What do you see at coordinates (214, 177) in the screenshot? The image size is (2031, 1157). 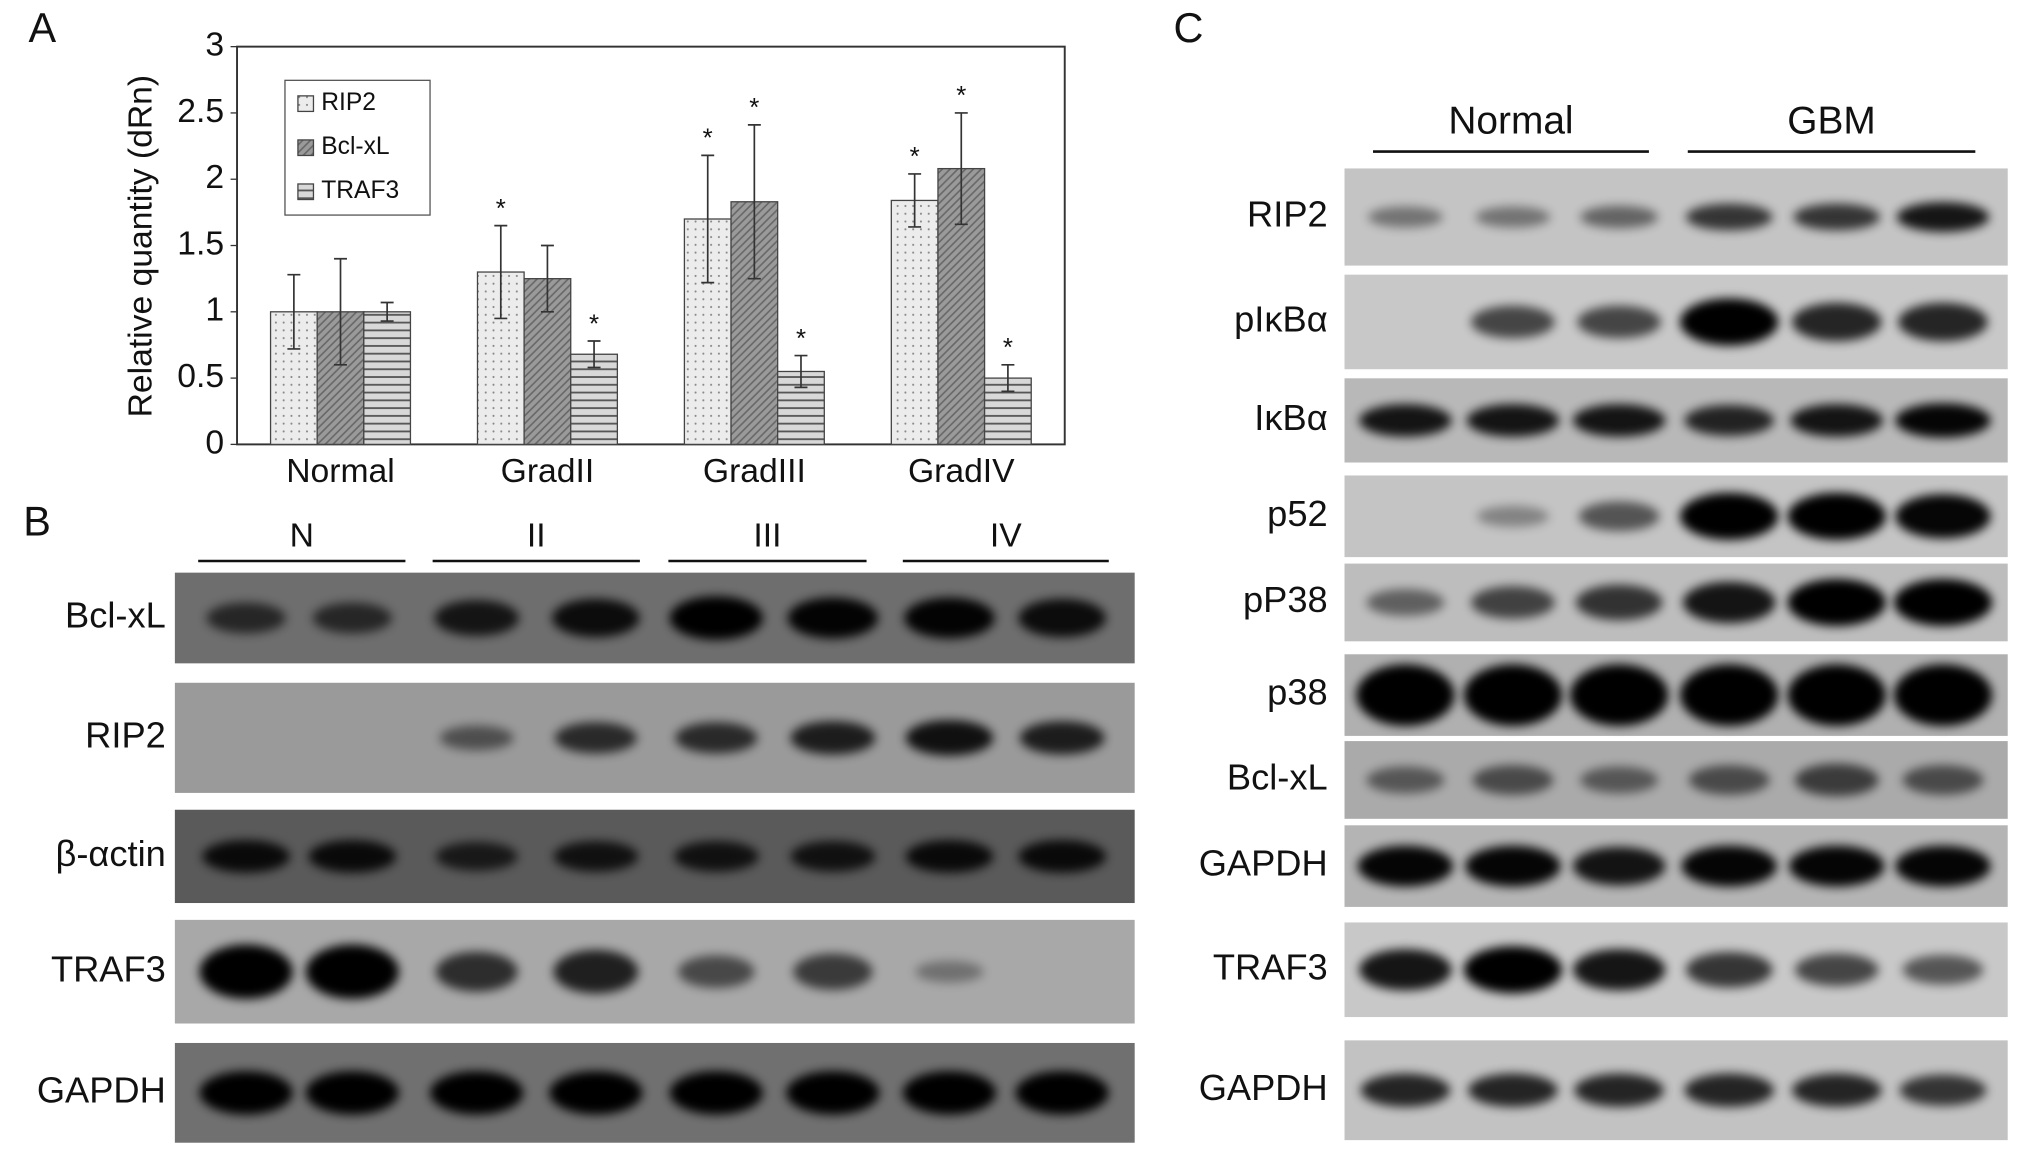 I see `y-tick-label: 2` at bounding box center [214, 177].